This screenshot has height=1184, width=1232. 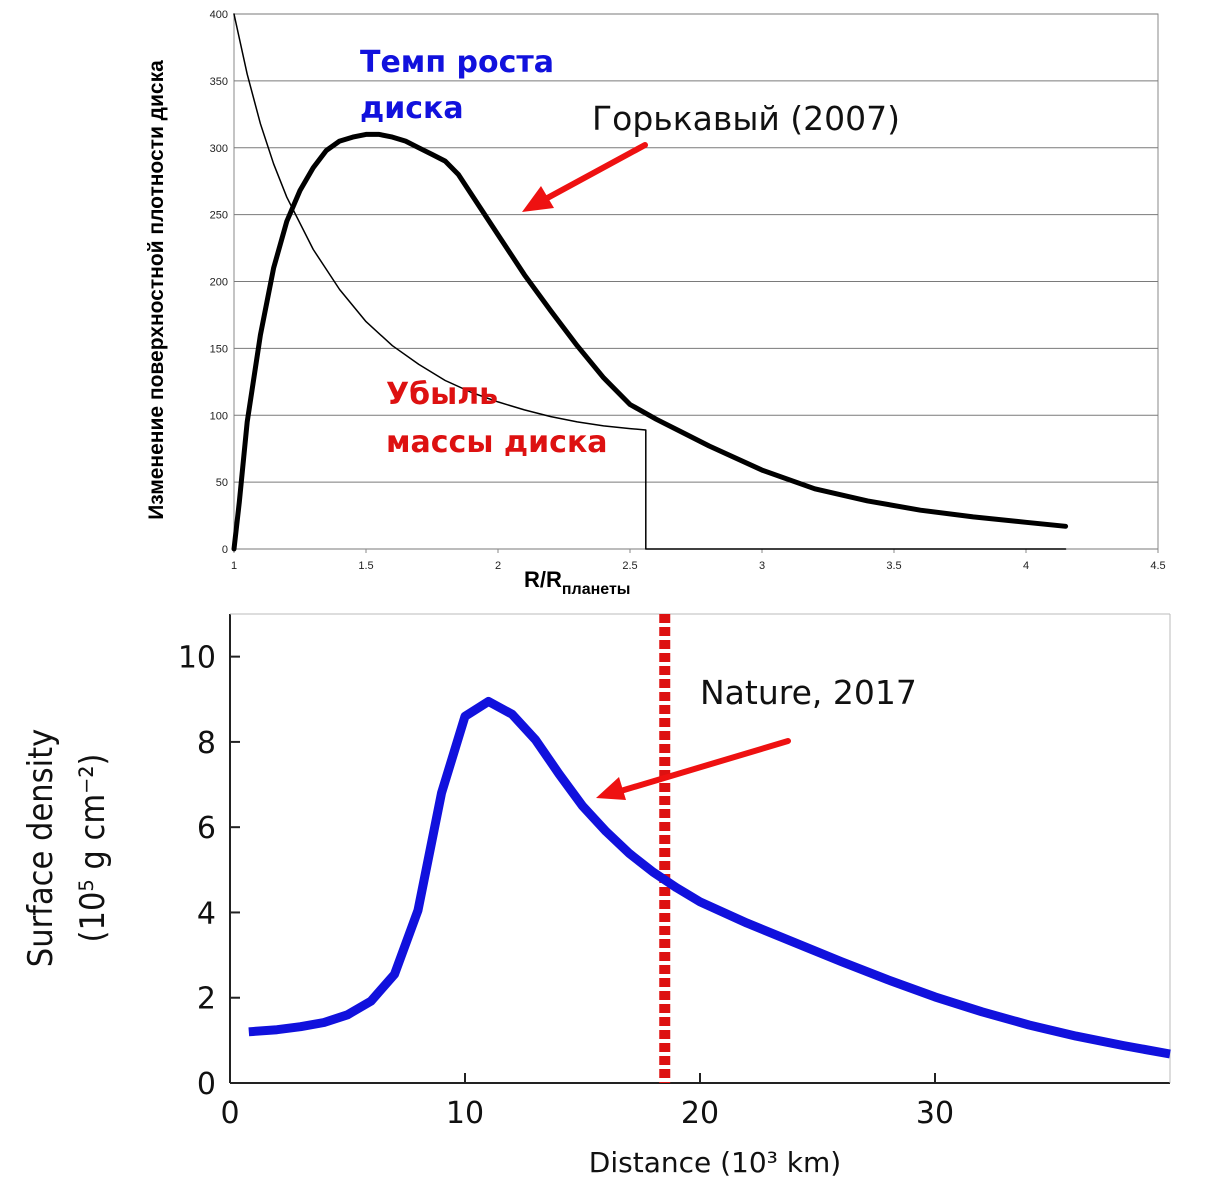 What do you see at coordinates (219, 416) in the screenshot?
I see `top-y-tick-label: 100` at bounding box center [219, 416].